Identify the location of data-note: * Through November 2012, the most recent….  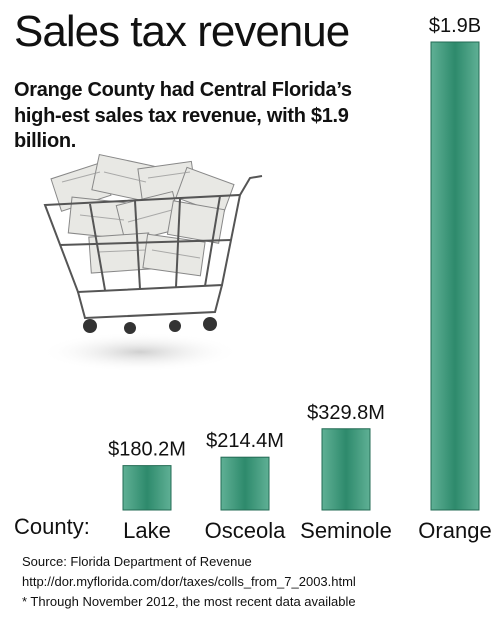
(189, 602).